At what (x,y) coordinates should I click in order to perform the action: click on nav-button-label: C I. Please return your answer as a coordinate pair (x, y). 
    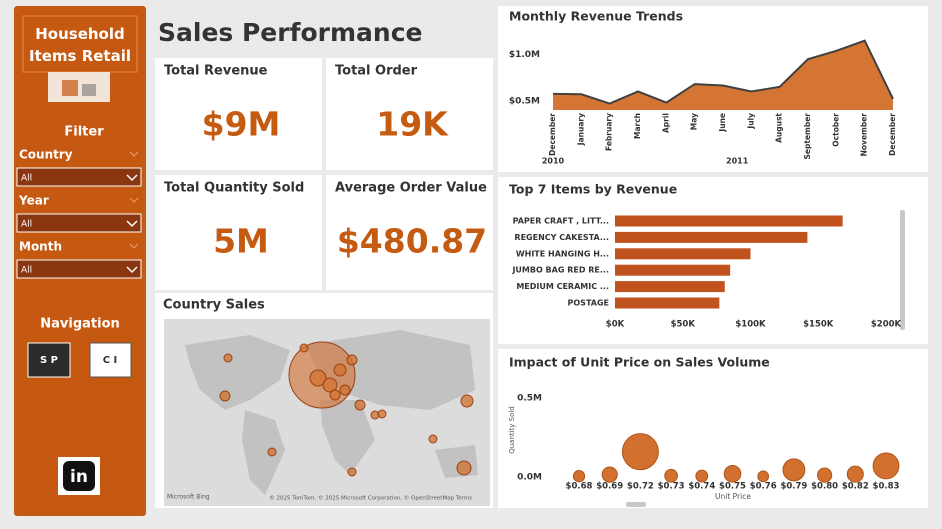
    Looking at the image, I should click on (110, 360).